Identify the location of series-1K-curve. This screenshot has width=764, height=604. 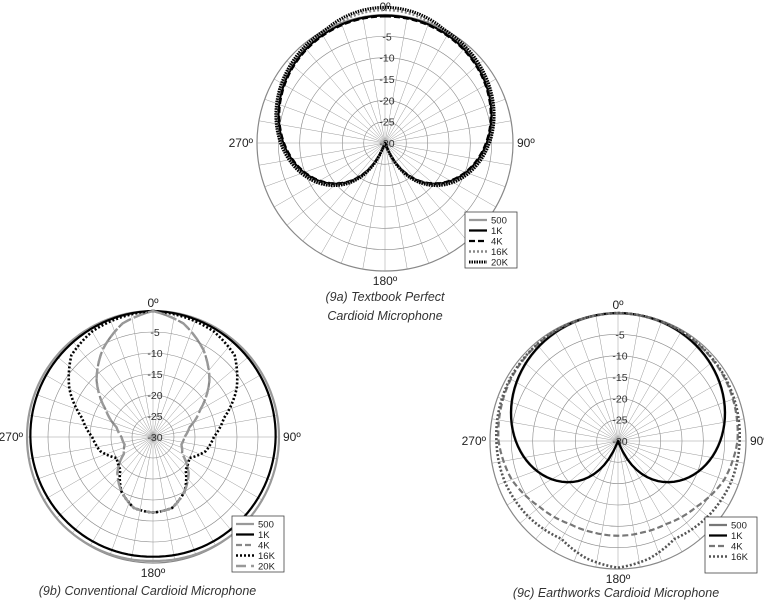
(618, 397).